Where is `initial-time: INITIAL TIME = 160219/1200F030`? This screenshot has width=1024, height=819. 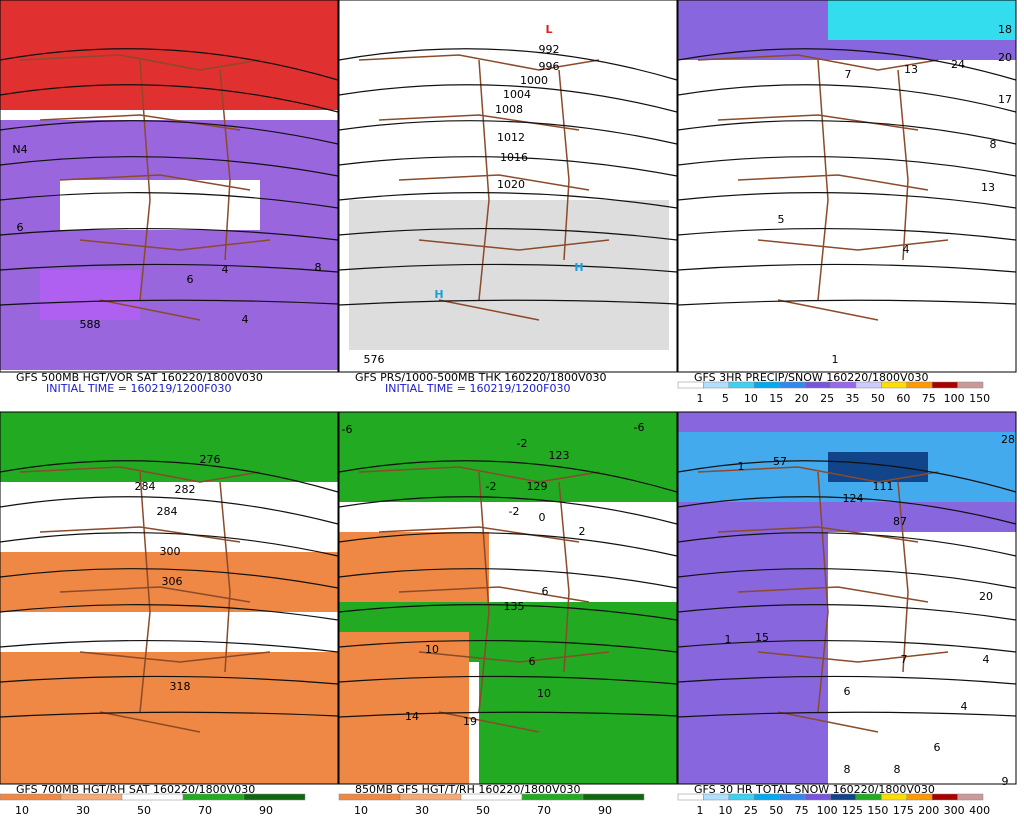 initial-time: INITIAL TIME = 160219/1200F030 is located at coordinates (138, 388).